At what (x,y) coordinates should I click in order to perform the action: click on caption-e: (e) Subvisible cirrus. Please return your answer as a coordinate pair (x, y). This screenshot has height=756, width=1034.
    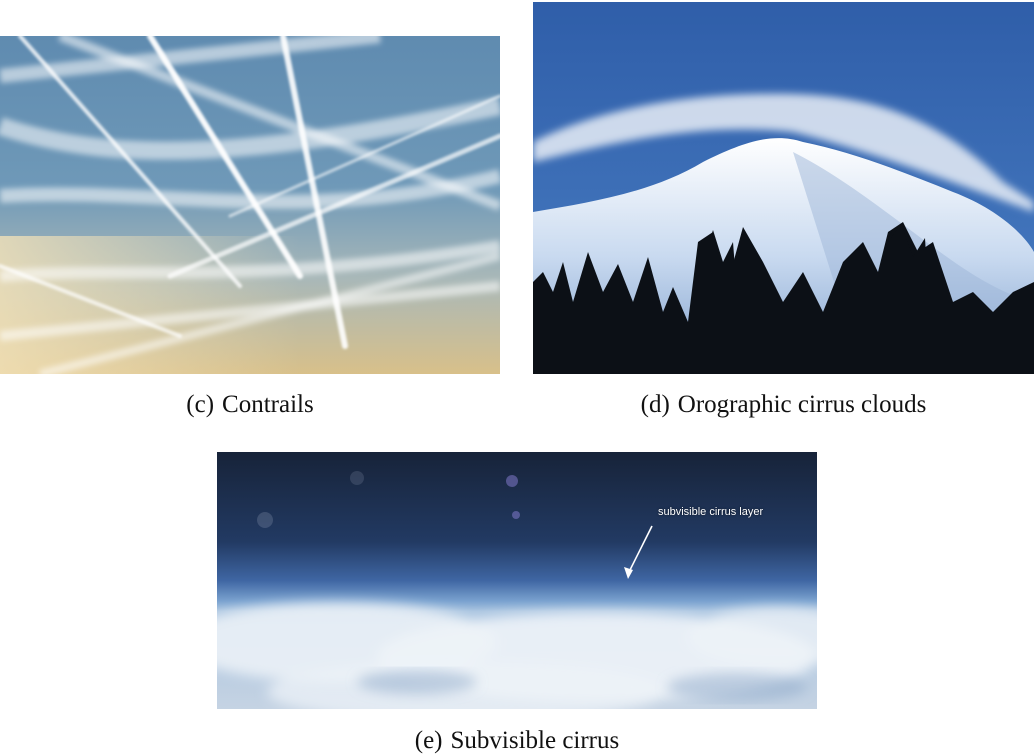
    Looking at the image, I should click on (517, 741).